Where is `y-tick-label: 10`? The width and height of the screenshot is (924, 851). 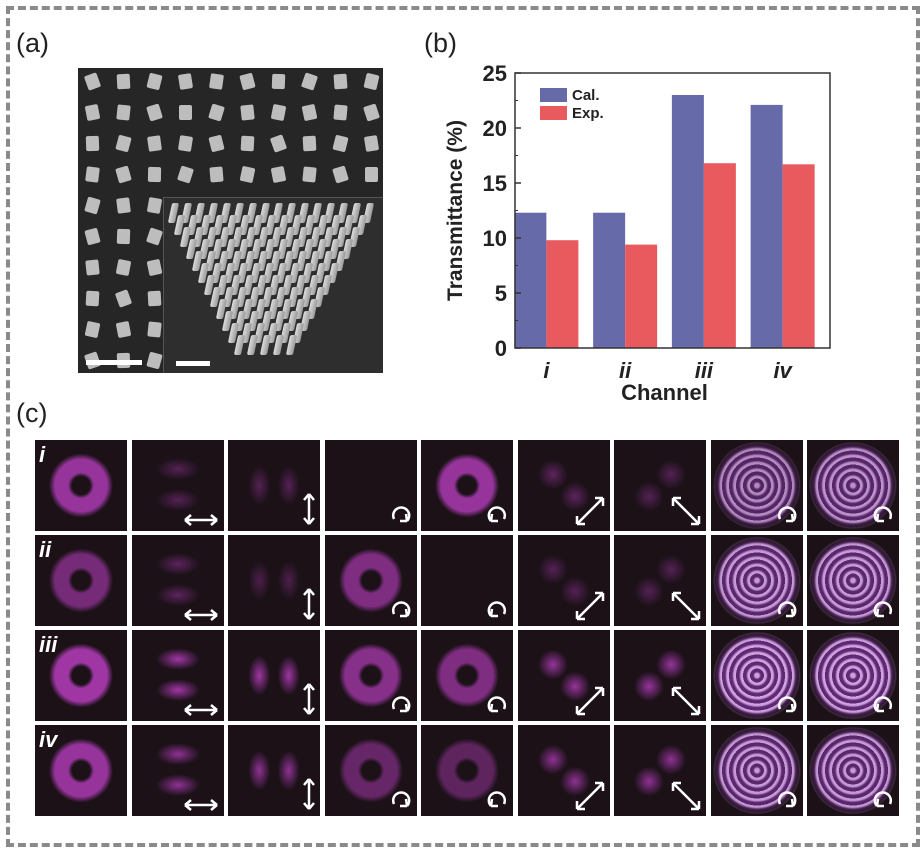
y-tick-label: 10 is located at coordinates (495, 238).